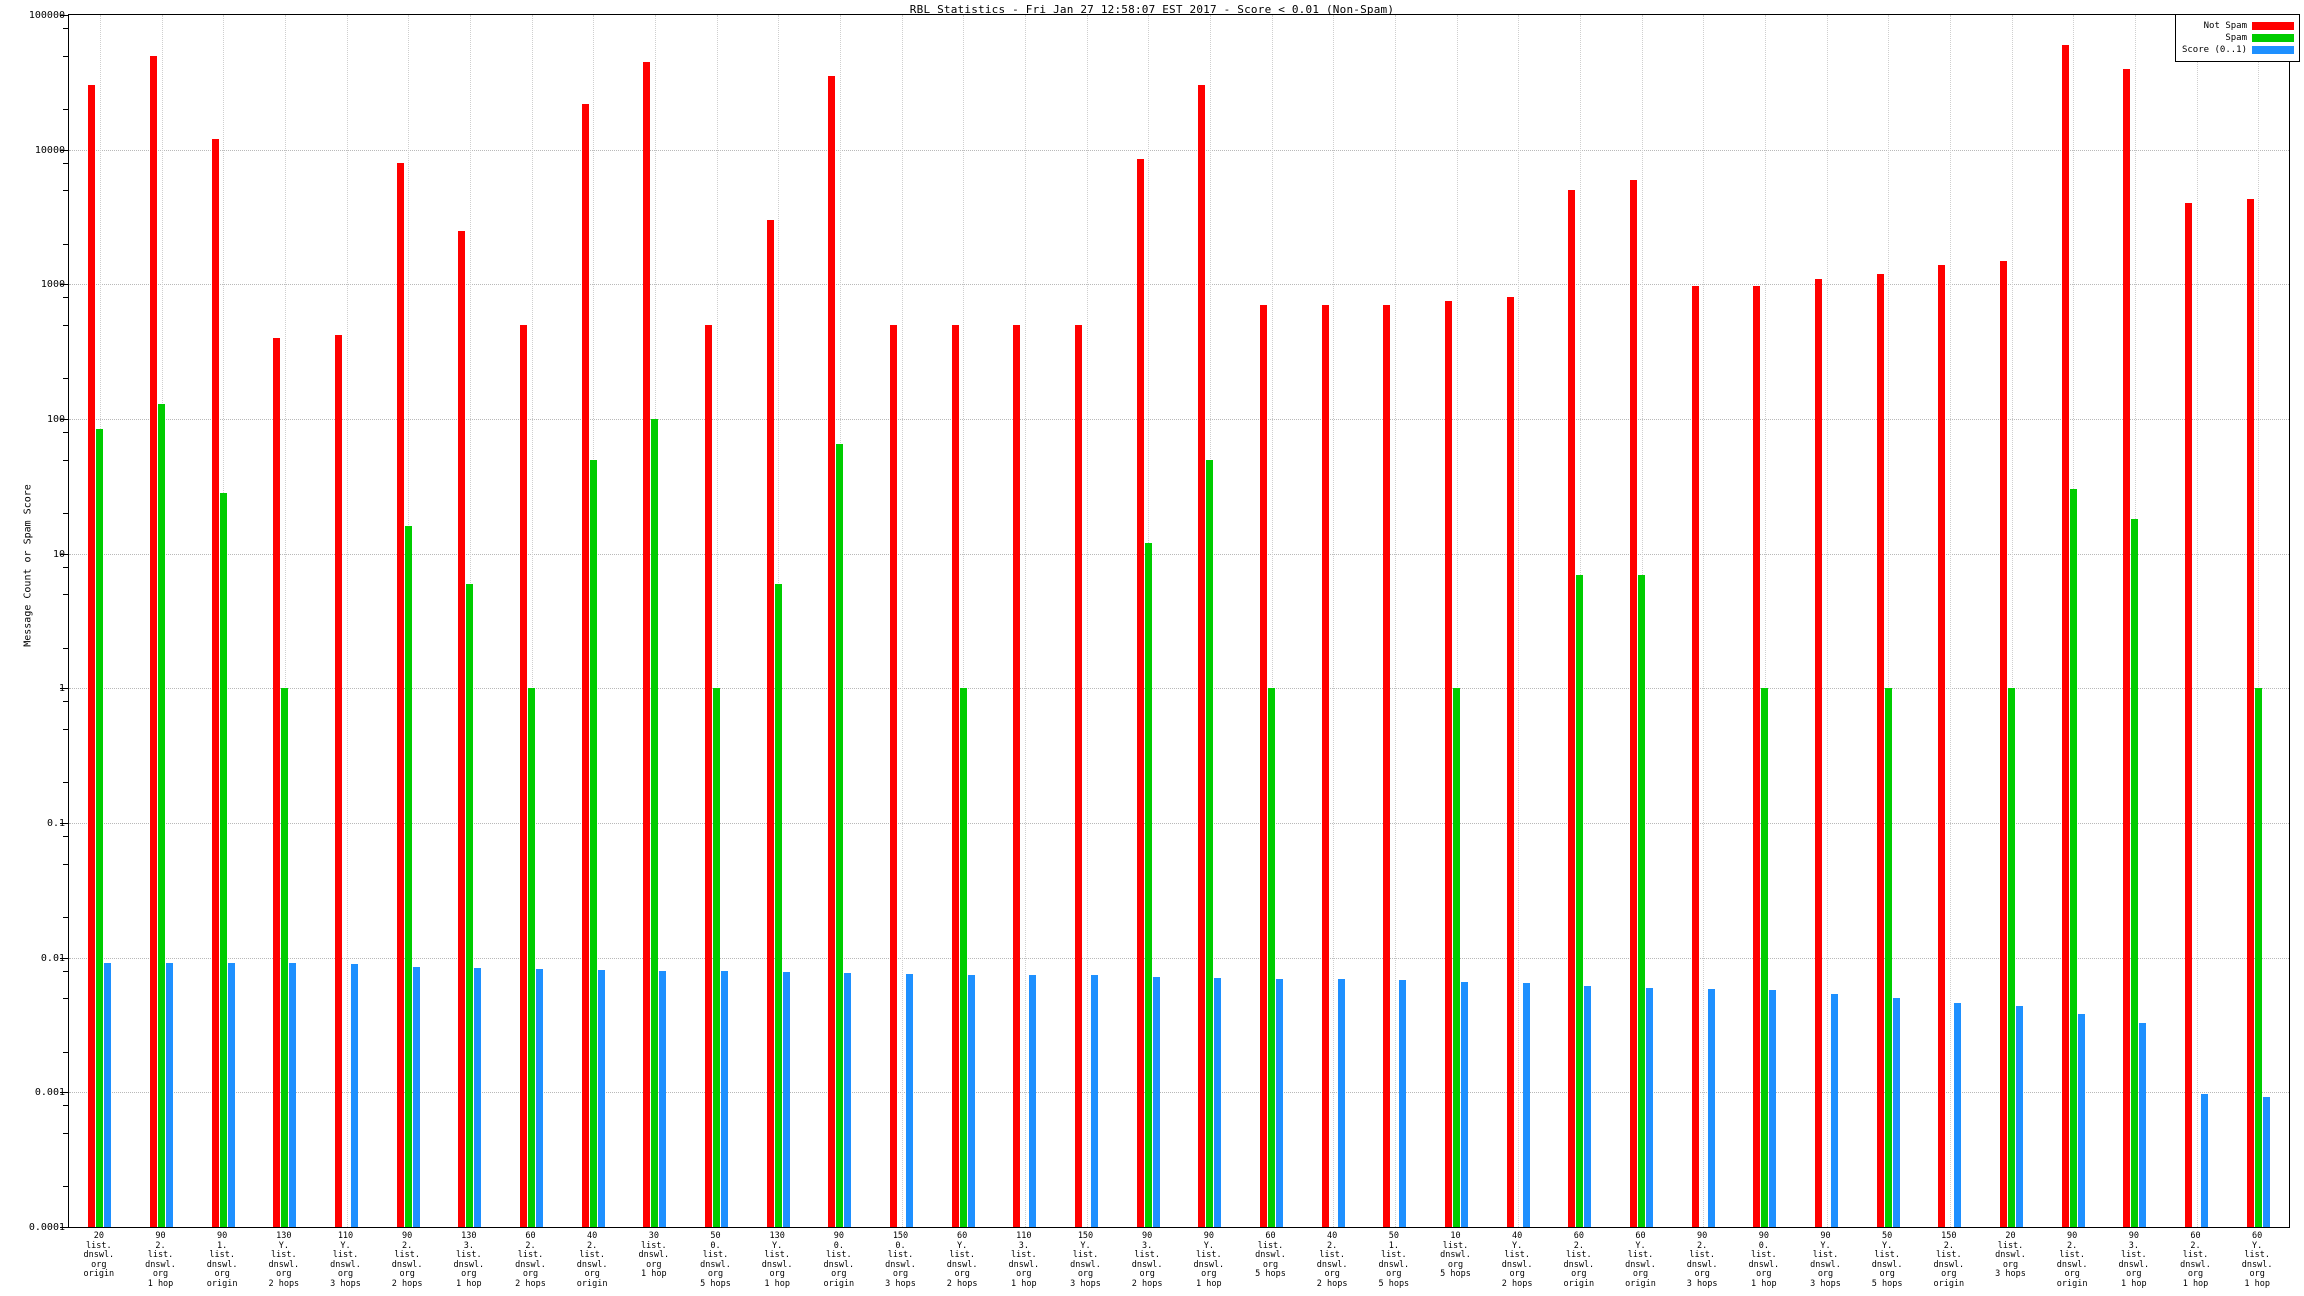  Describe the element at coordinates (2225, 26) in the screenshot. I see `legend-label-not-spam: Not Spam` at that location.